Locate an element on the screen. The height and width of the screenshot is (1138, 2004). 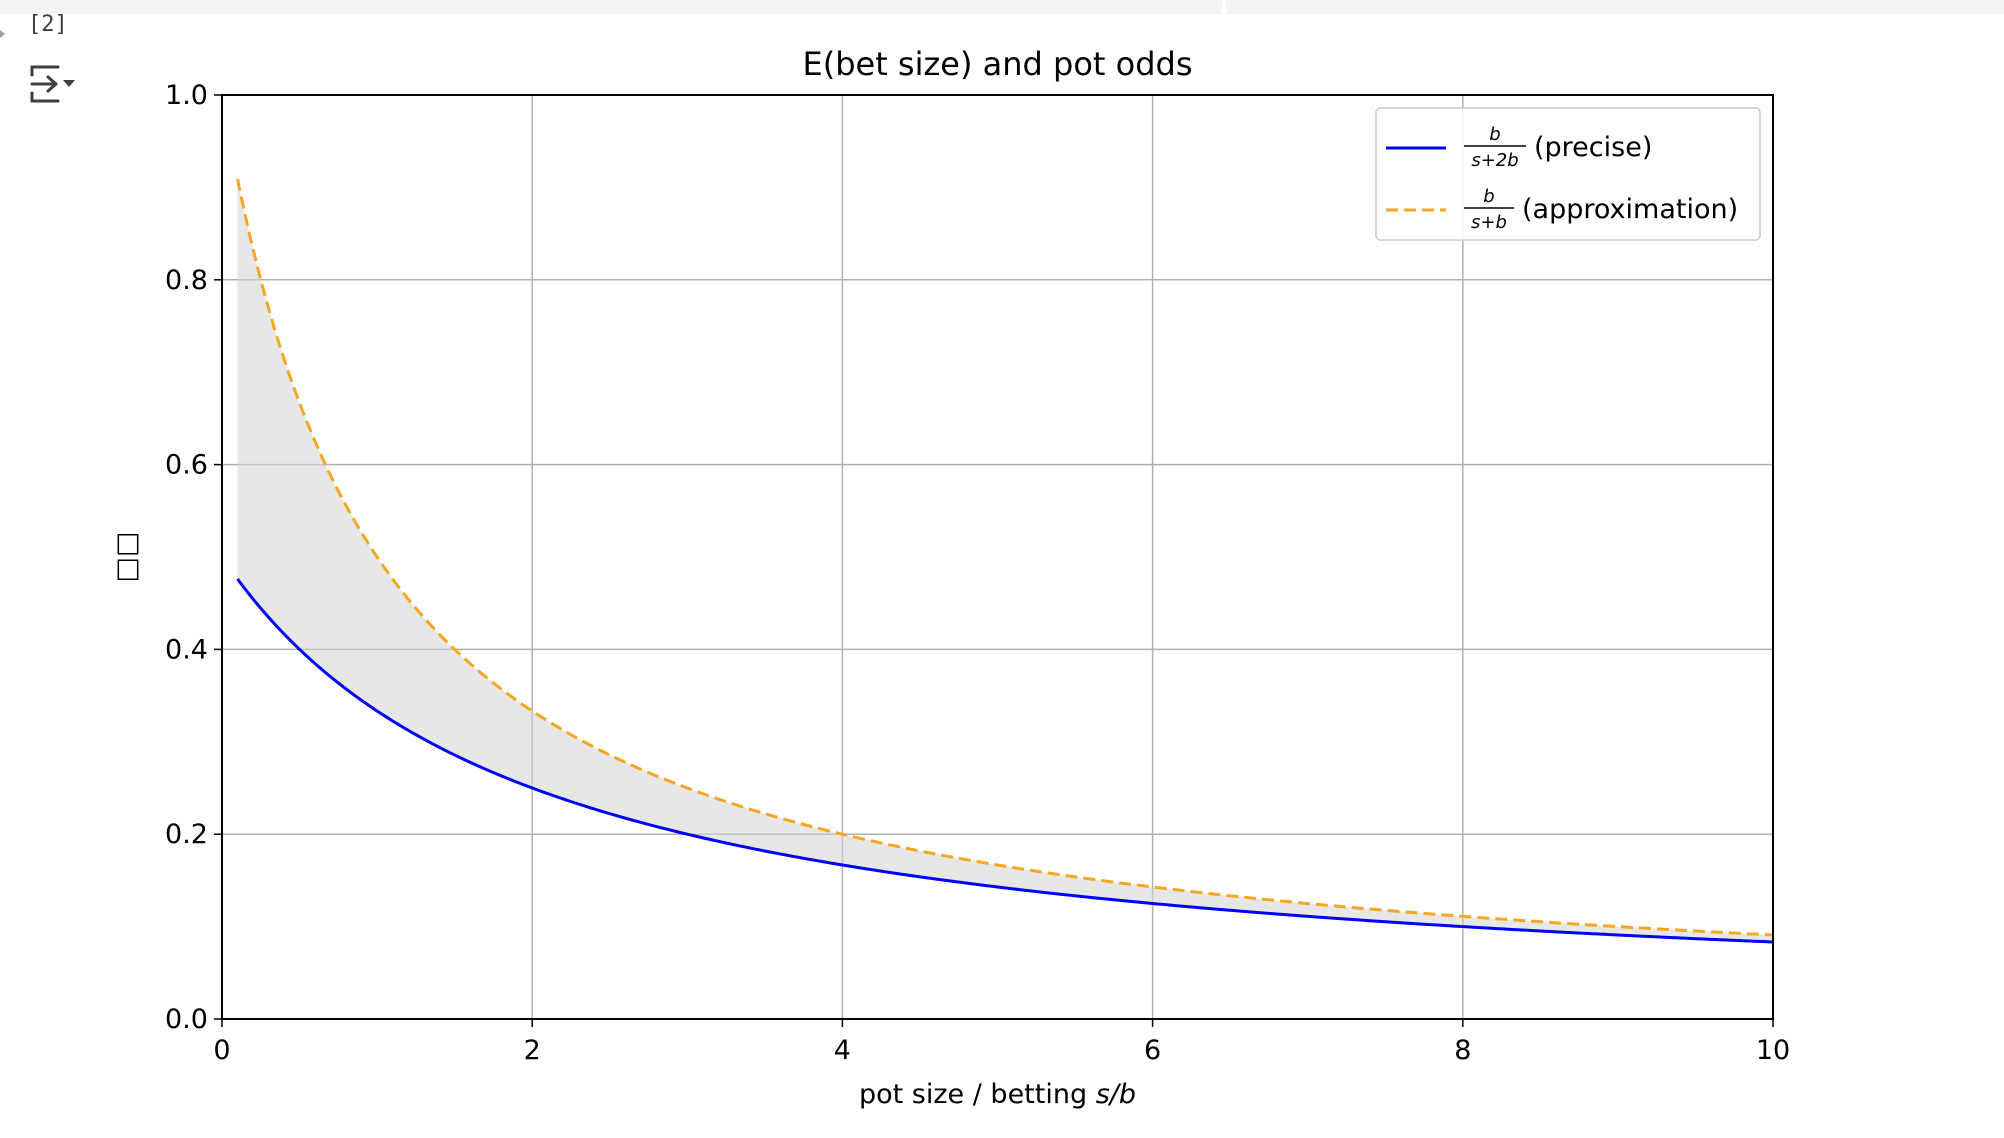
column-divider is located at coordinates (1224, 7).